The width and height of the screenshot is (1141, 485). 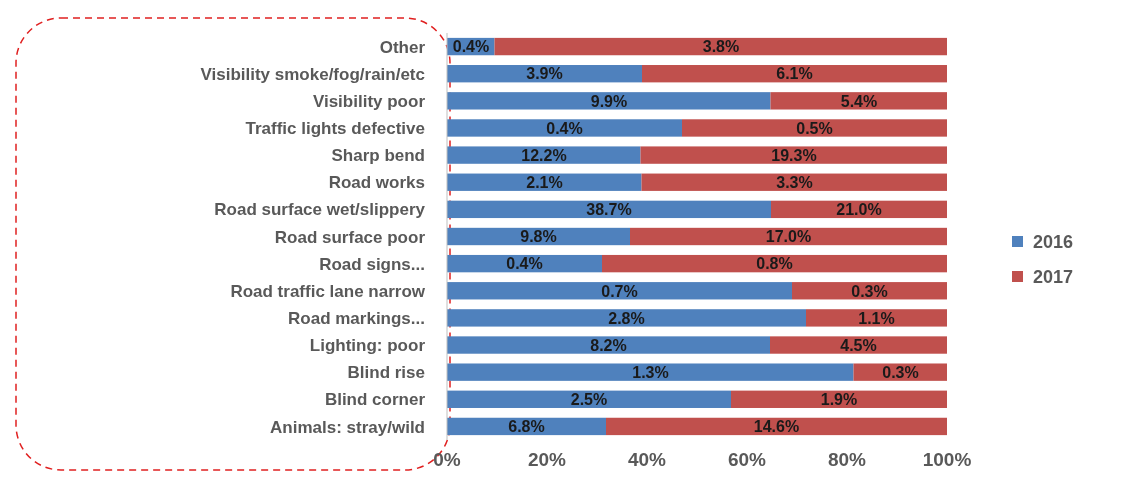 I want to click on y-tick-label: Road traffic lane narrow, so click(x=328, y=291).